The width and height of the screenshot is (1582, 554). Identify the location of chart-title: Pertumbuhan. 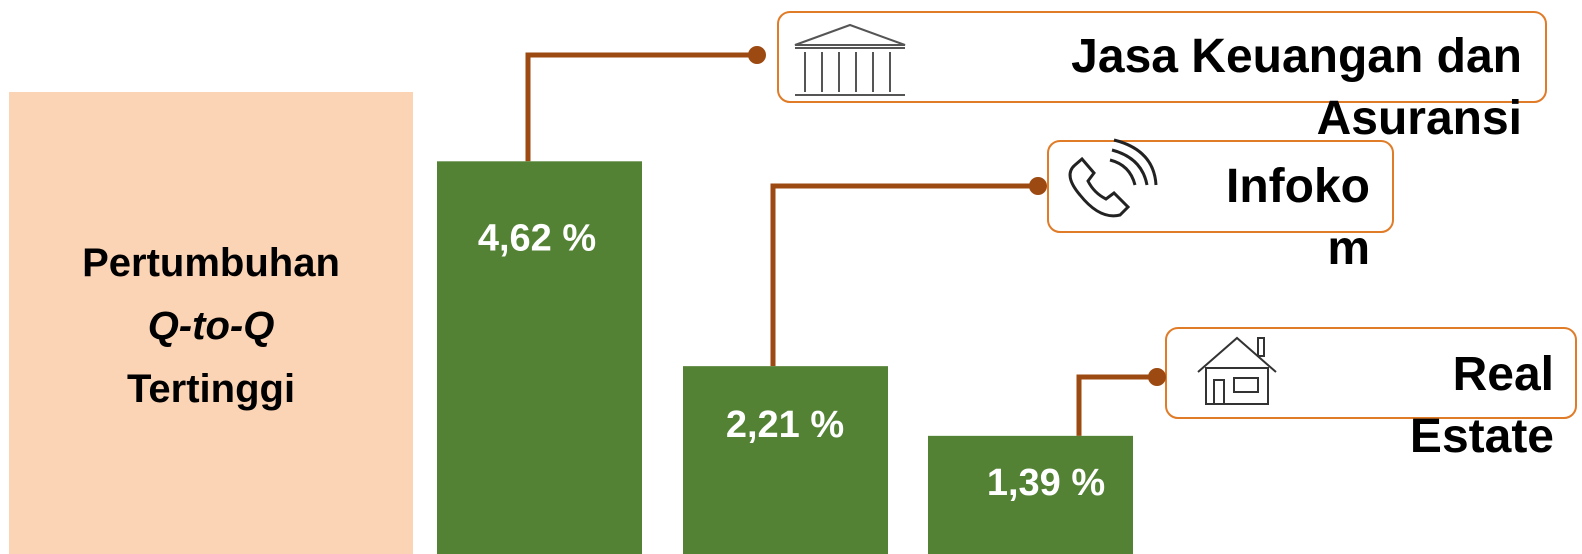
(211, 263).